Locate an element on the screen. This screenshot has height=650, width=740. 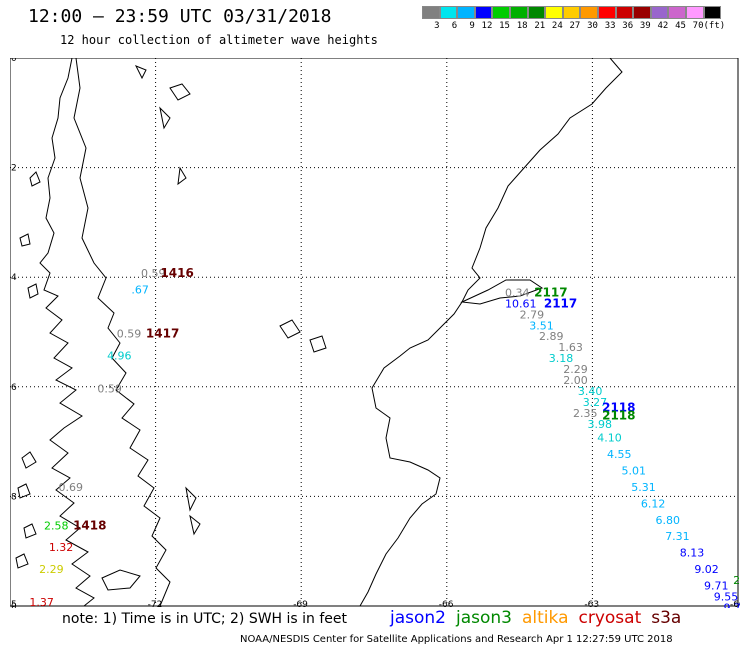
wave-height-label: 0.69 is located at coordinates (71, 487).